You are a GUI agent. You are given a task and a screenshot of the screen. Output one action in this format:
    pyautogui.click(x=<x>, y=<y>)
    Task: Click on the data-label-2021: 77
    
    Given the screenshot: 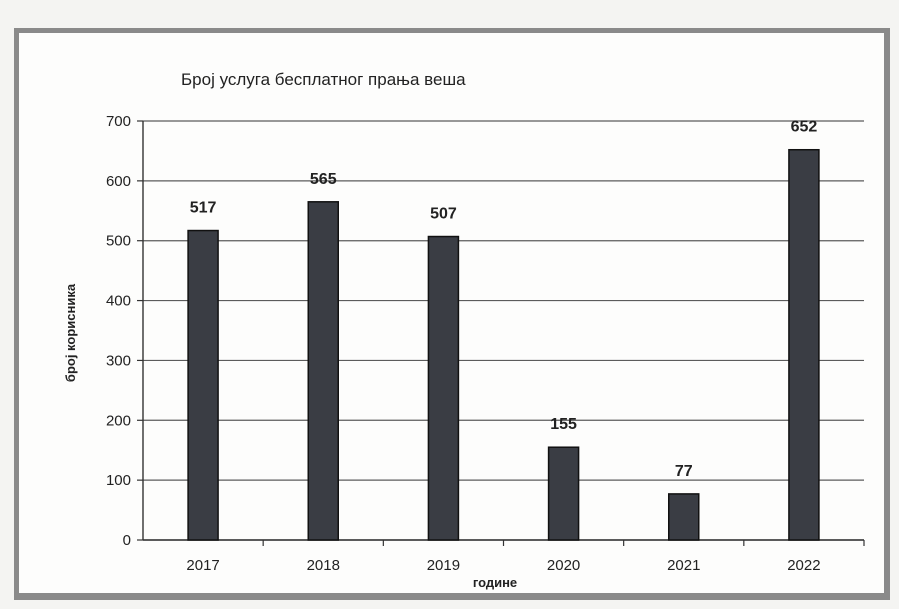 What is the action you would take?
    pyautogui.click(x=684, y=471)
    